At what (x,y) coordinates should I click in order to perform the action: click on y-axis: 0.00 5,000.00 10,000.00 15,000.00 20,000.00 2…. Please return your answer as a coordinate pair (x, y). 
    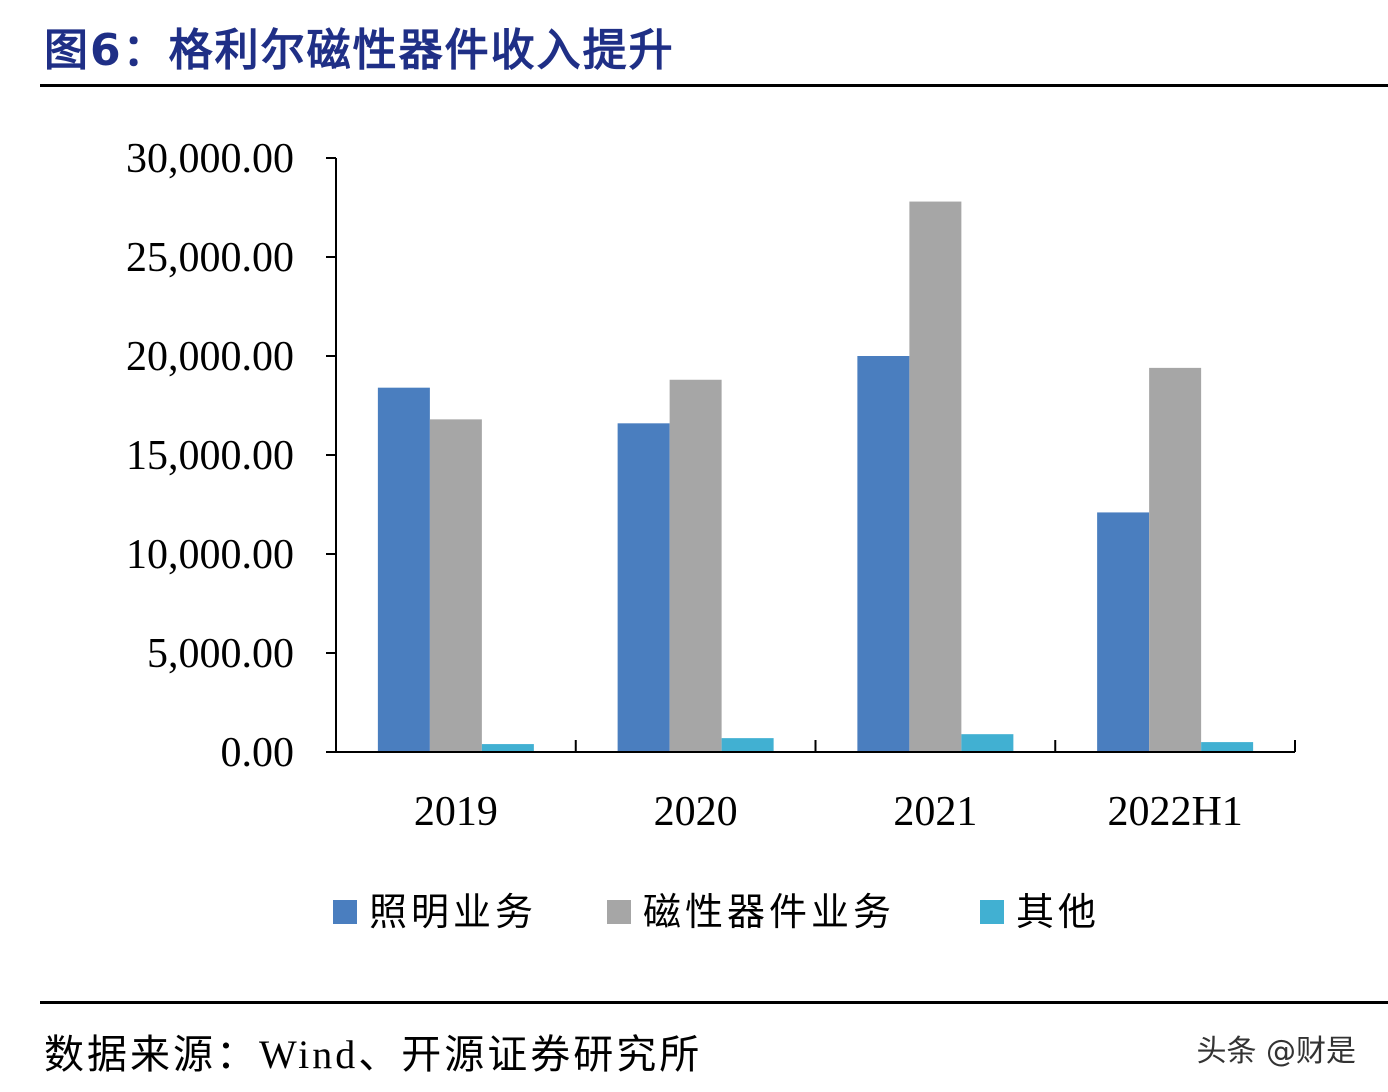
    Looking at the image, I should click on (231, 456).